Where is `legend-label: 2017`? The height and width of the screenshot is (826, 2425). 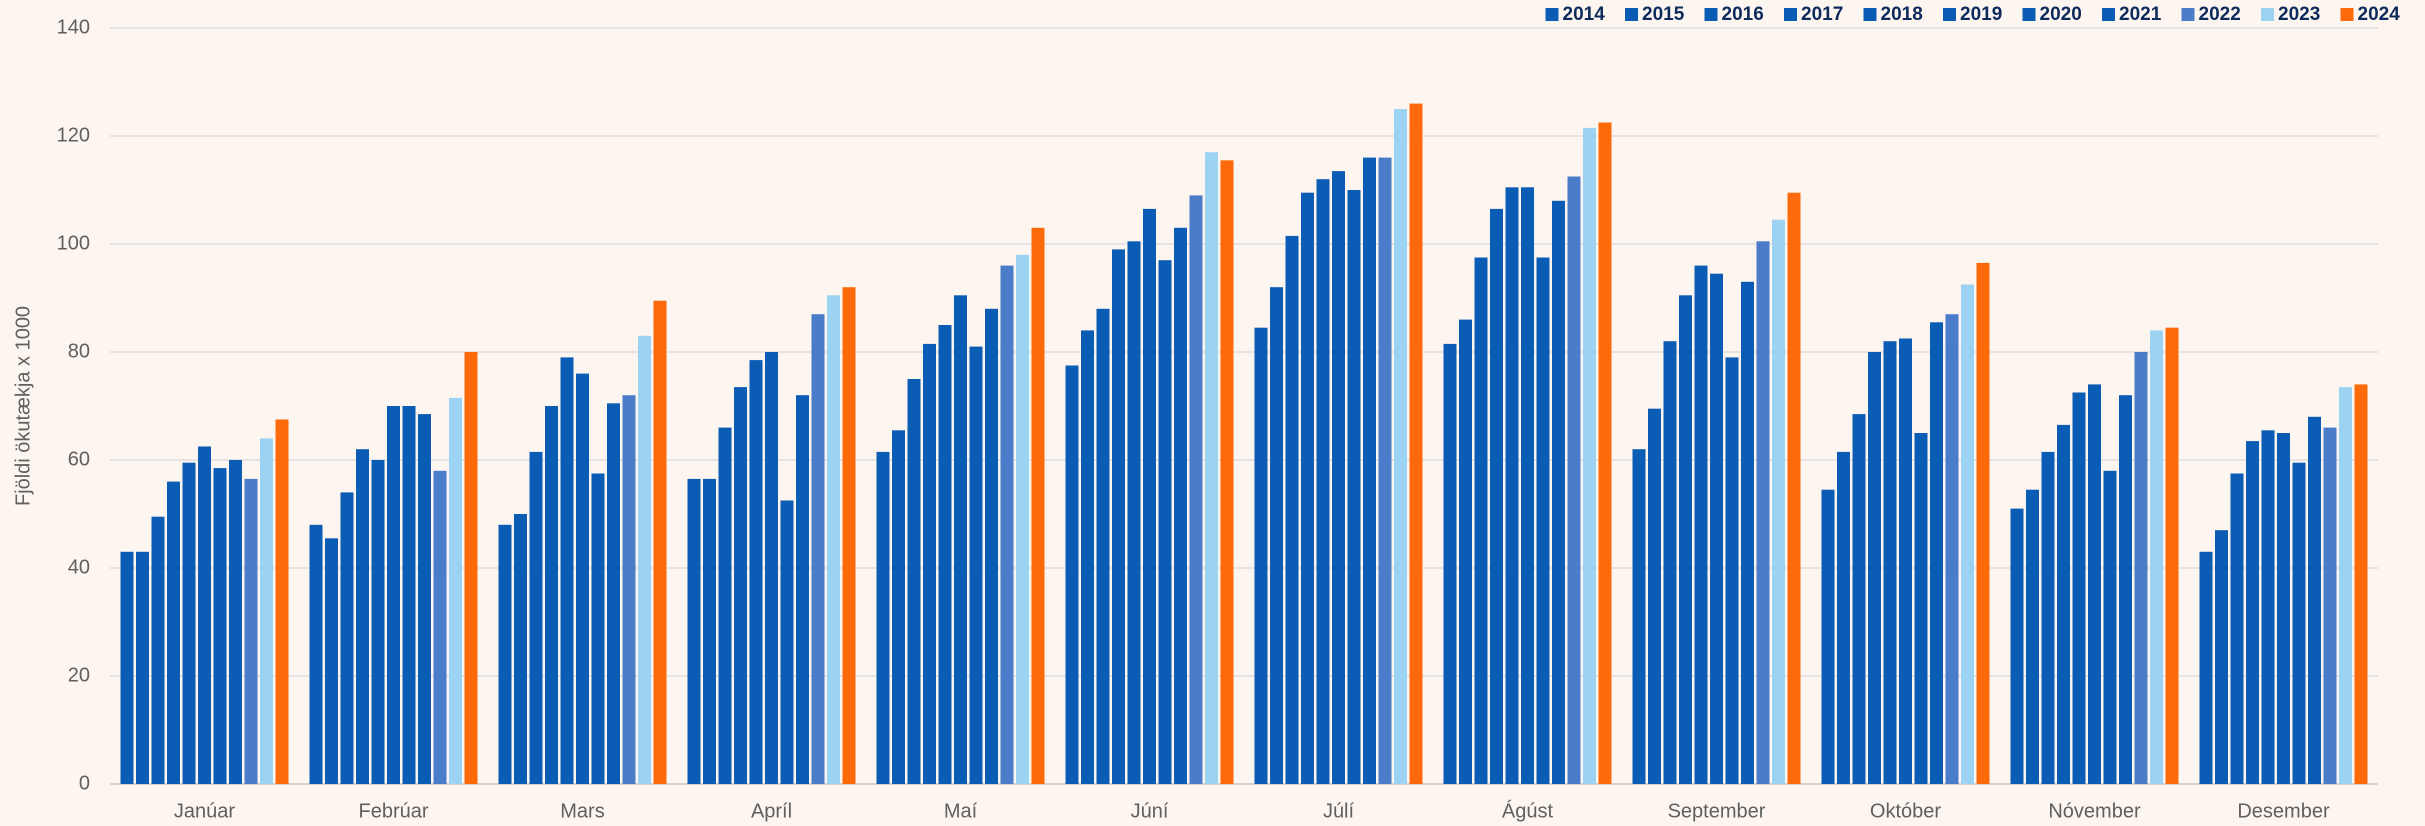
legend-label: 2017 is located at coordinates (1822, 14).